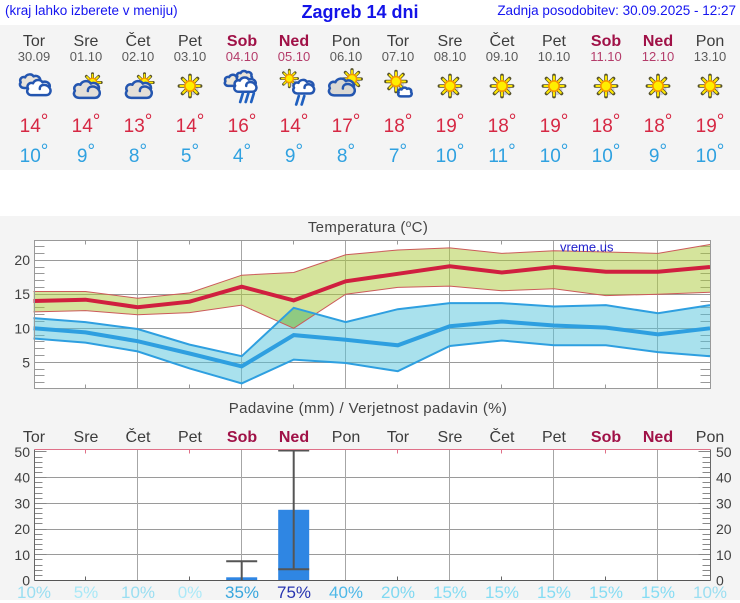  Describe the element at coordinates (22, 294) in the screenshot. I see `svg-text: 15` at that location.